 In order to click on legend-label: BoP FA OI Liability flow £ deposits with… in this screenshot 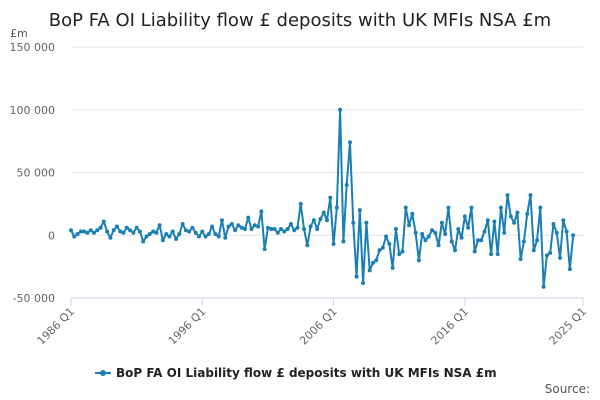, I will do `click(306, 373)`.